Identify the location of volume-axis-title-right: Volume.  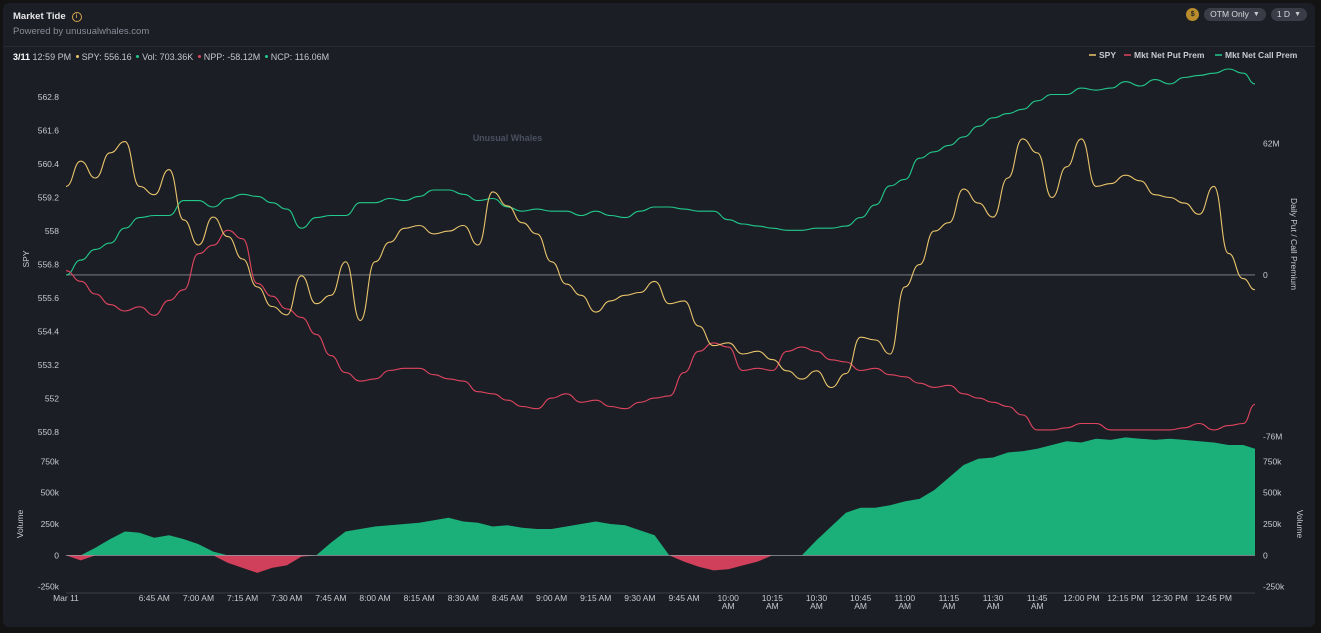
(1300, 524).